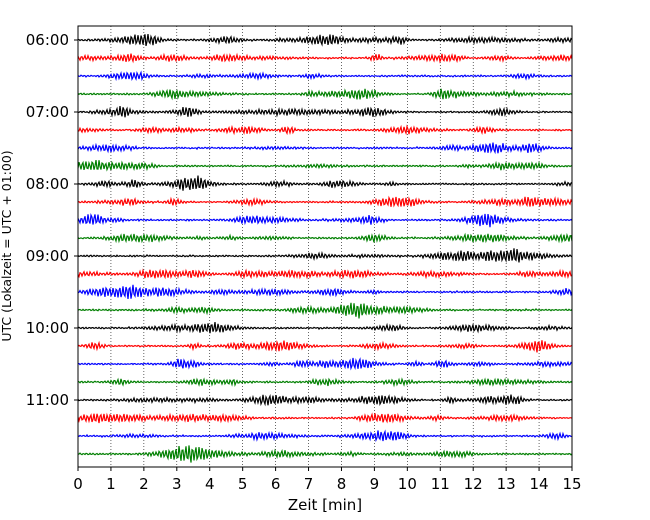  Describe the element at coordinates (325, 400) in the screenshot. I see `trace-11:00` at that location.